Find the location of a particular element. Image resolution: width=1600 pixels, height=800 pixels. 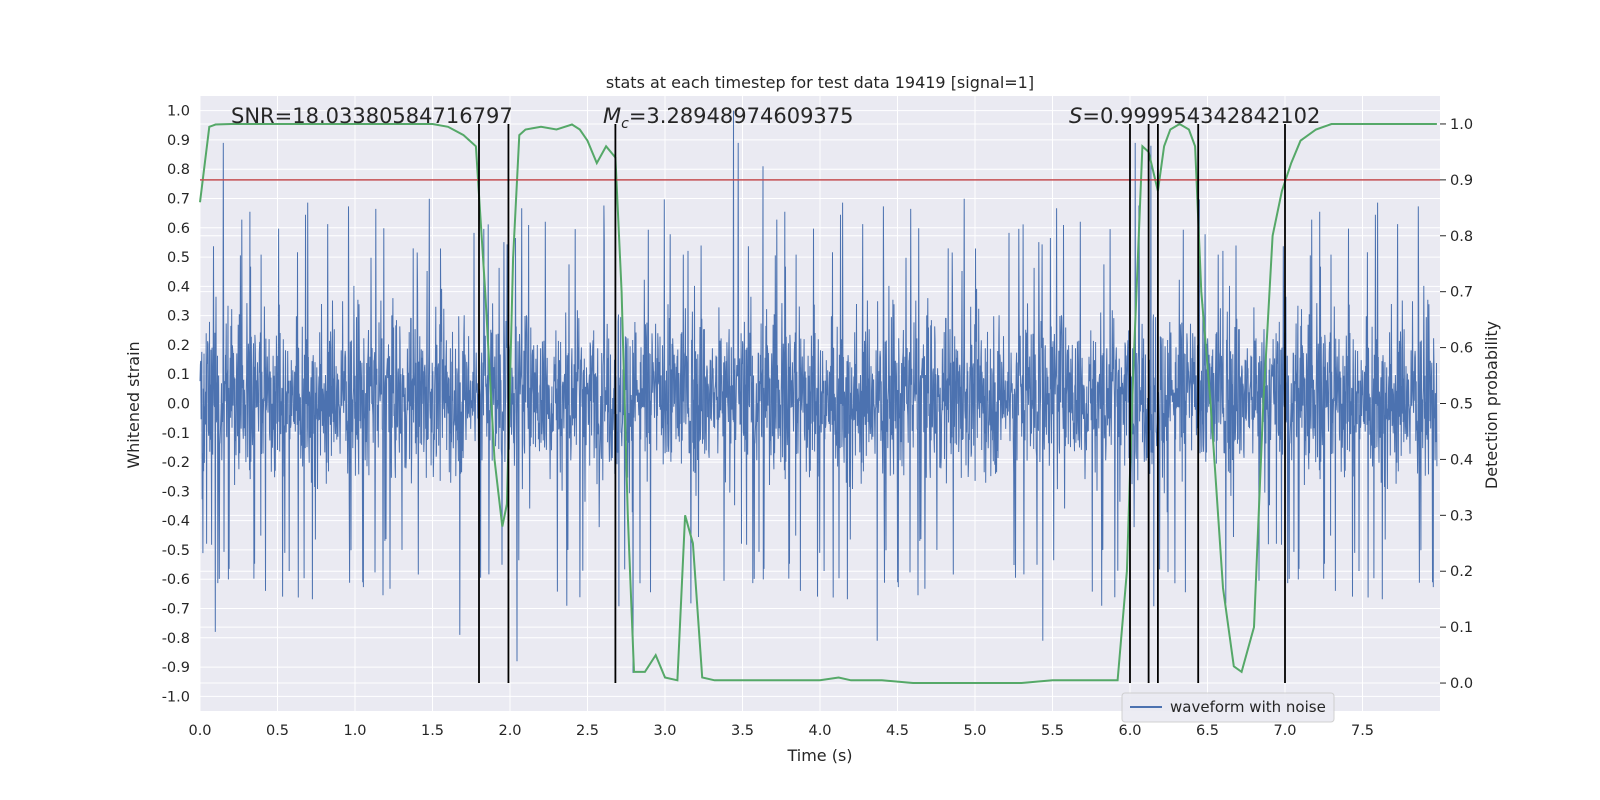

y-tick-label: 0.2 is located at coordinates (178, 346).